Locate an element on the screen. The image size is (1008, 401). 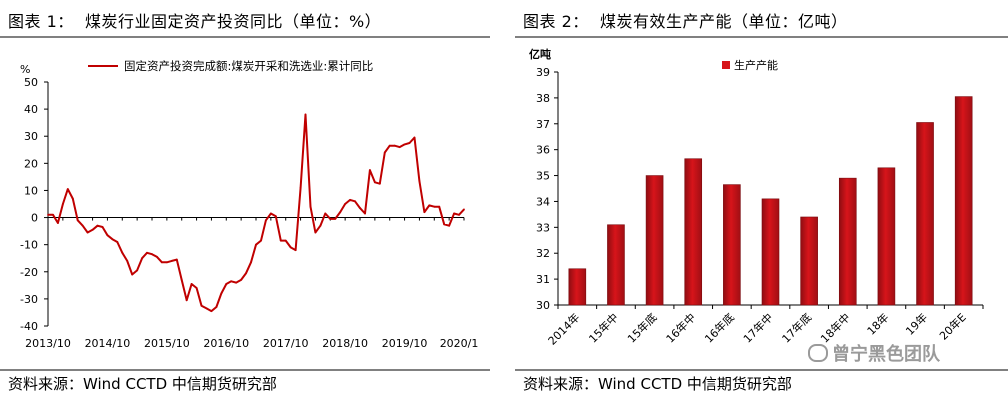
y-tick-label: -10 is located at coordinates (29, 245).